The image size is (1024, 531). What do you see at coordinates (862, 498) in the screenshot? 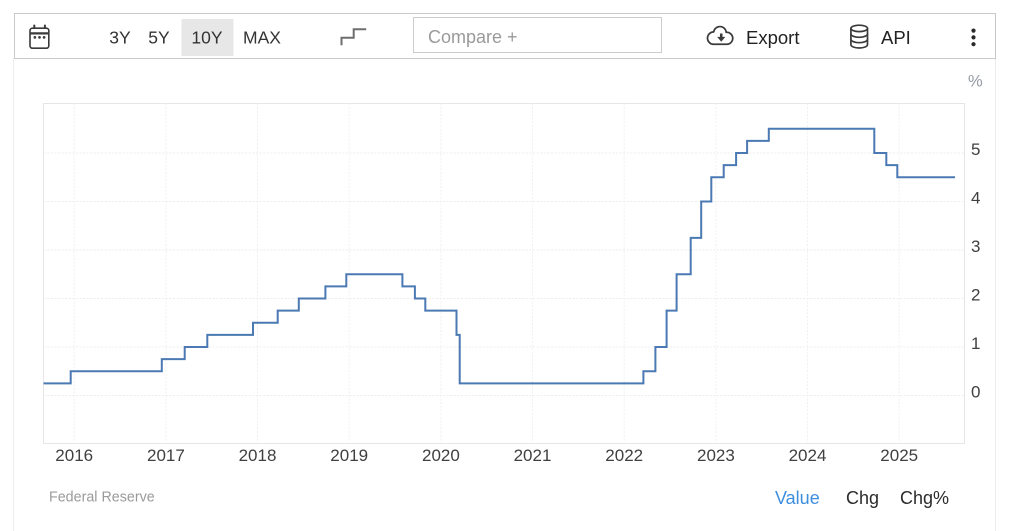
I see `svg-text: Chg` at bounding box center [862, 498].